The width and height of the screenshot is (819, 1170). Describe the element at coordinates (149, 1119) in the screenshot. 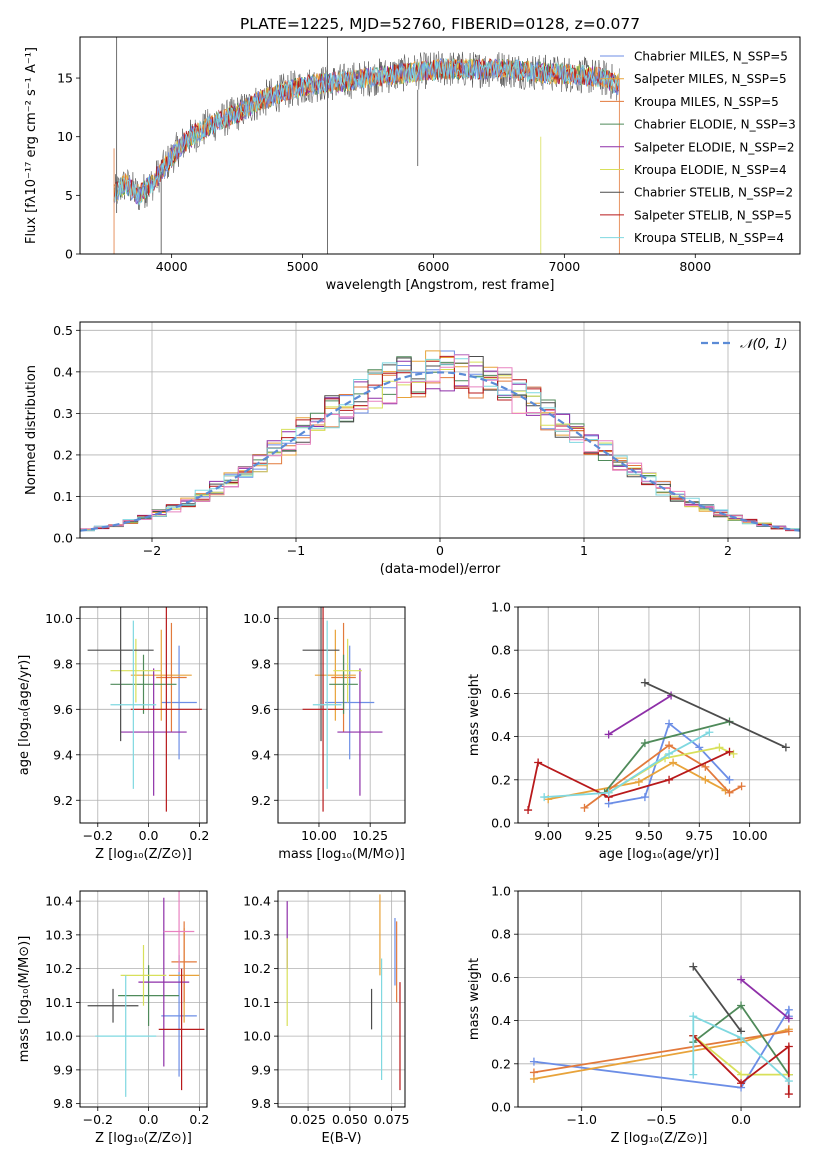

I see `x-tick-label: 0.0` at that location.